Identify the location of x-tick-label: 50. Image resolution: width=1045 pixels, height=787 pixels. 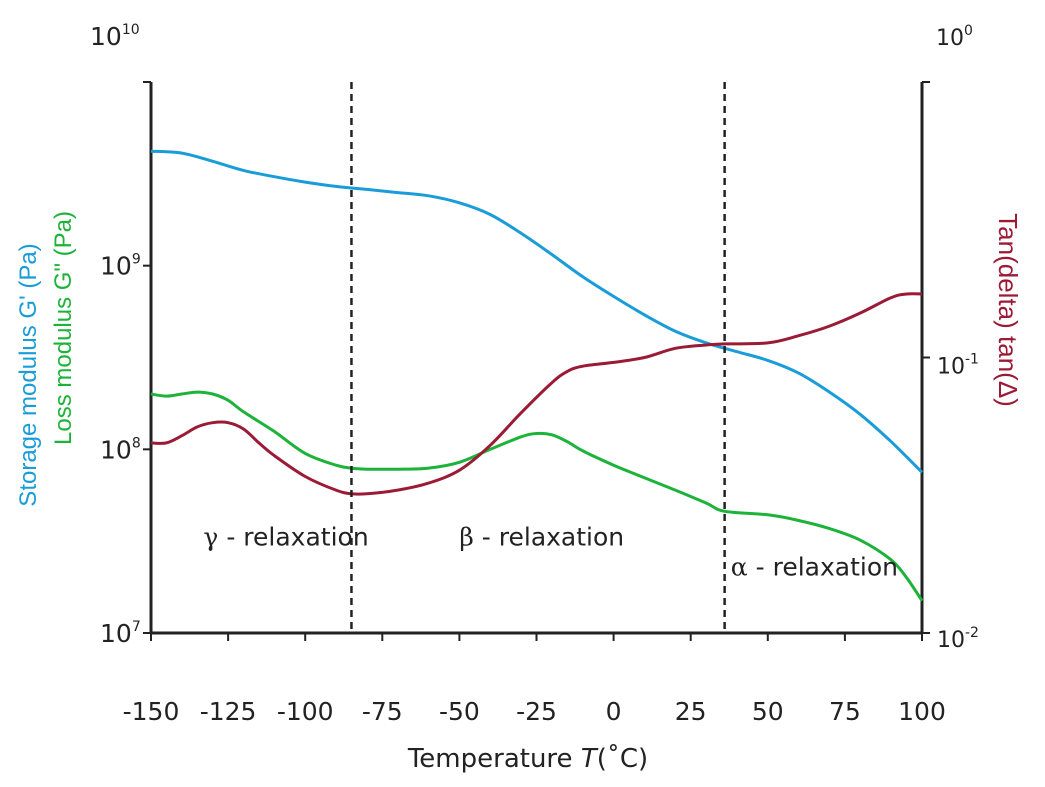
(768, 711).